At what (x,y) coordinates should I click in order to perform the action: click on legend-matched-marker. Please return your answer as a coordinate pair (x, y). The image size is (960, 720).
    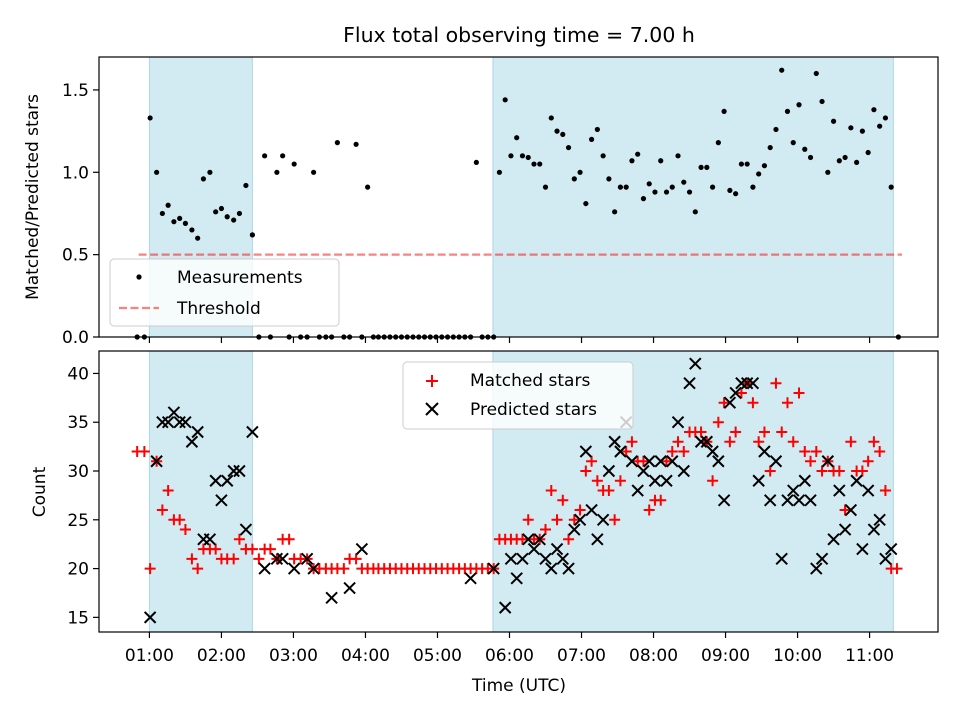
    Looking at the image, I should click on (432, 381).